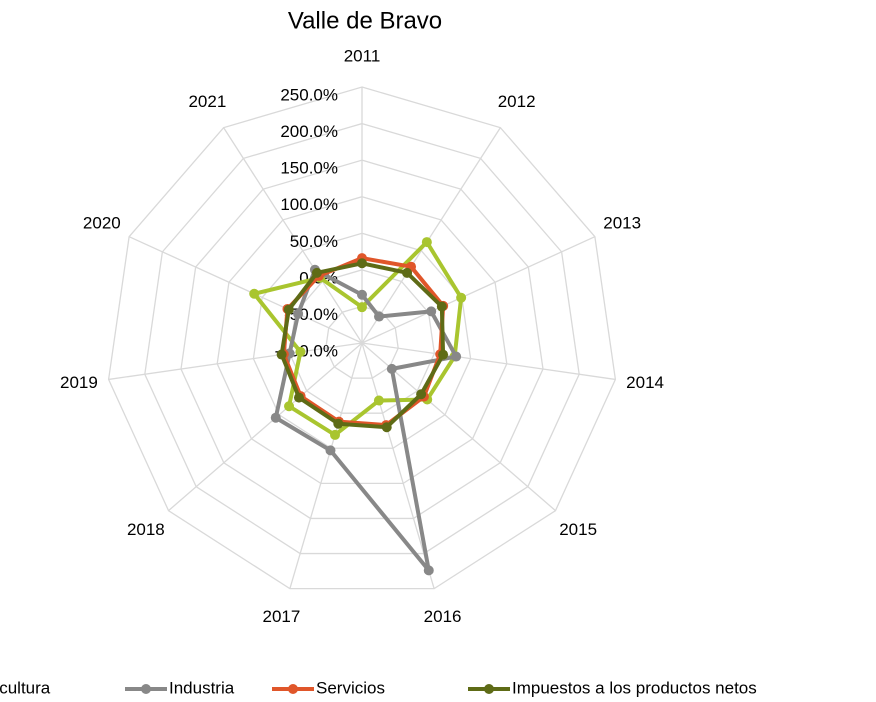  I want to click on legend-label: Impuestos a los productos netos, so click(634, 687).